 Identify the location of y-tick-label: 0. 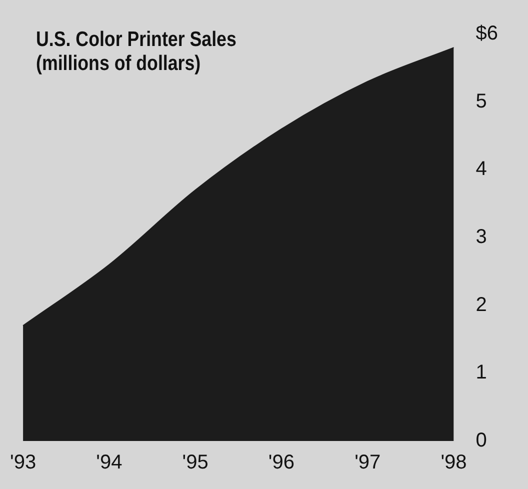
(481, 441).